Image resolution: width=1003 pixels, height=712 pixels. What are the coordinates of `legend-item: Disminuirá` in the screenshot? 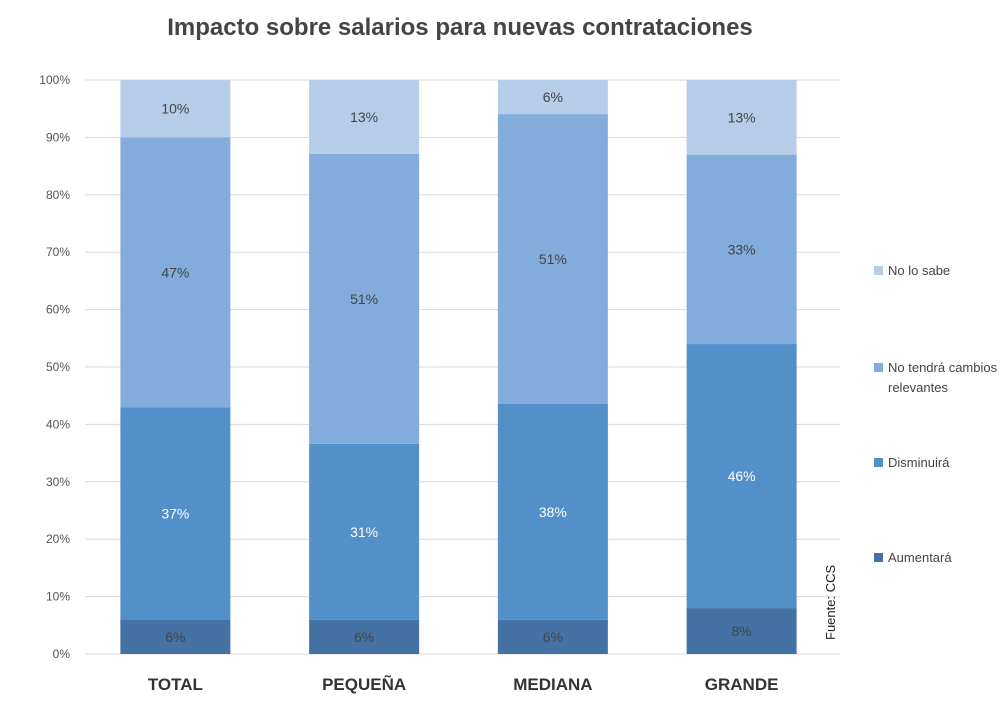 It's located at (912, 462).